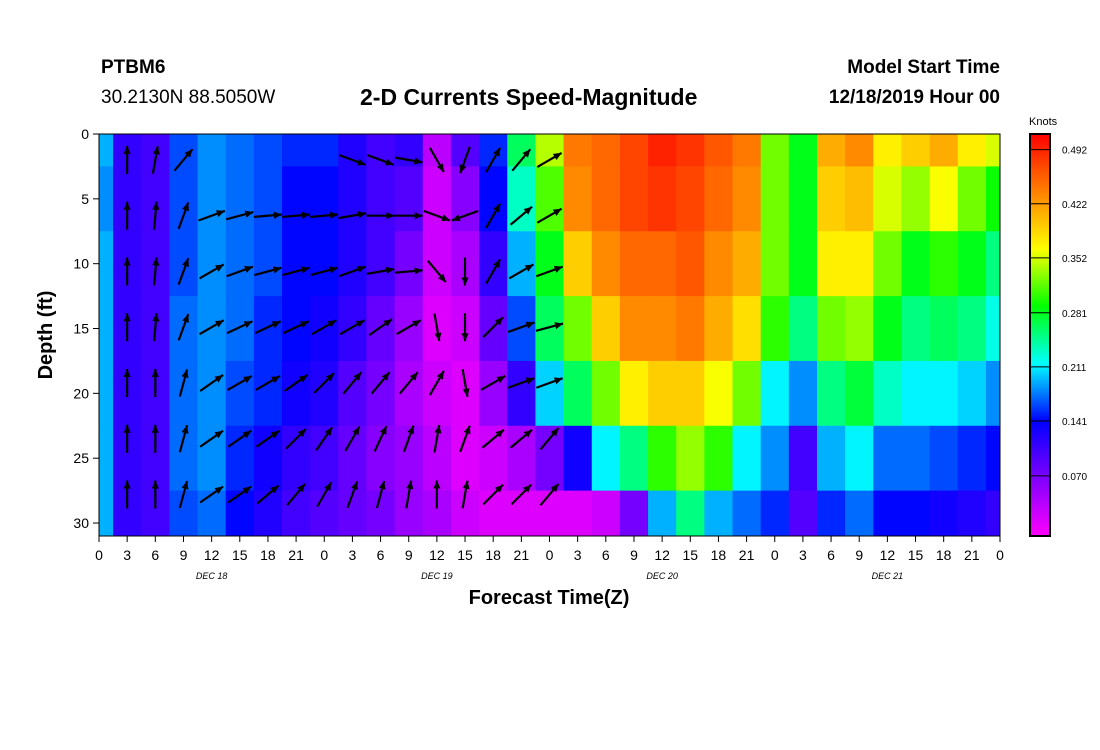 Image resolution: width=1100 pixels, height=750 pixels. What do you see at coordinates (775, 555) in the screenshot?
I see `x-tick-label: 0` at bounding box center [775, 555].